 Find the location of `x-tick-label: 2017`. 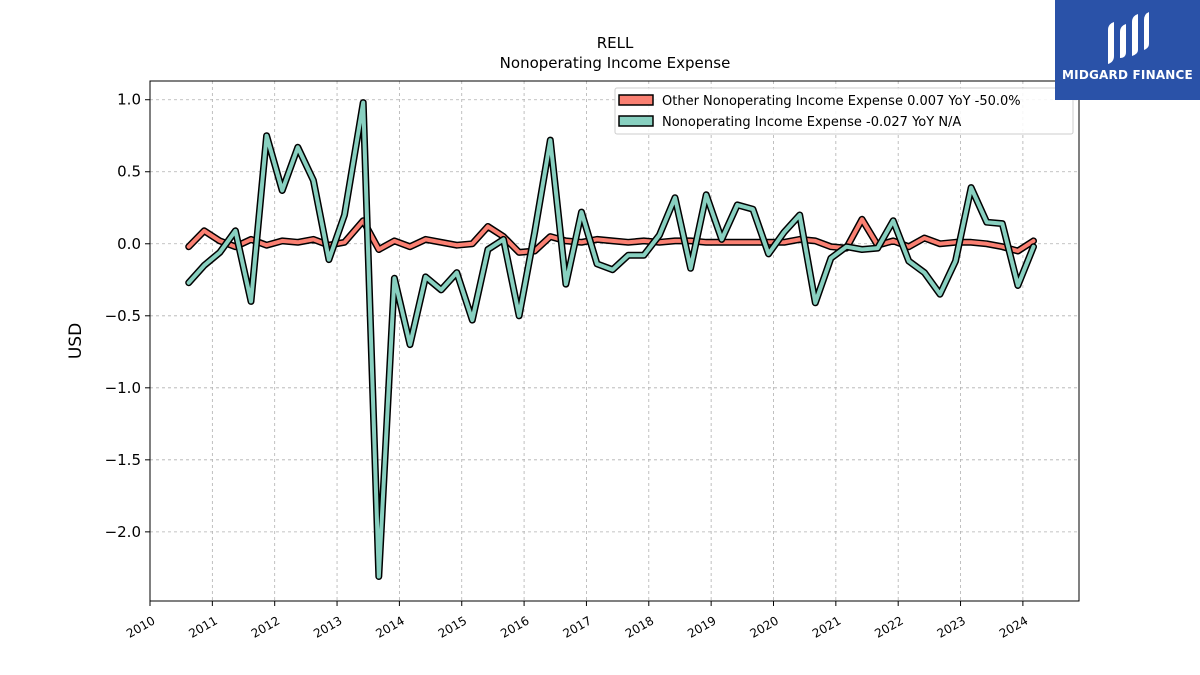

x-tick-label: 2017 is located at coordinates (576, 626).